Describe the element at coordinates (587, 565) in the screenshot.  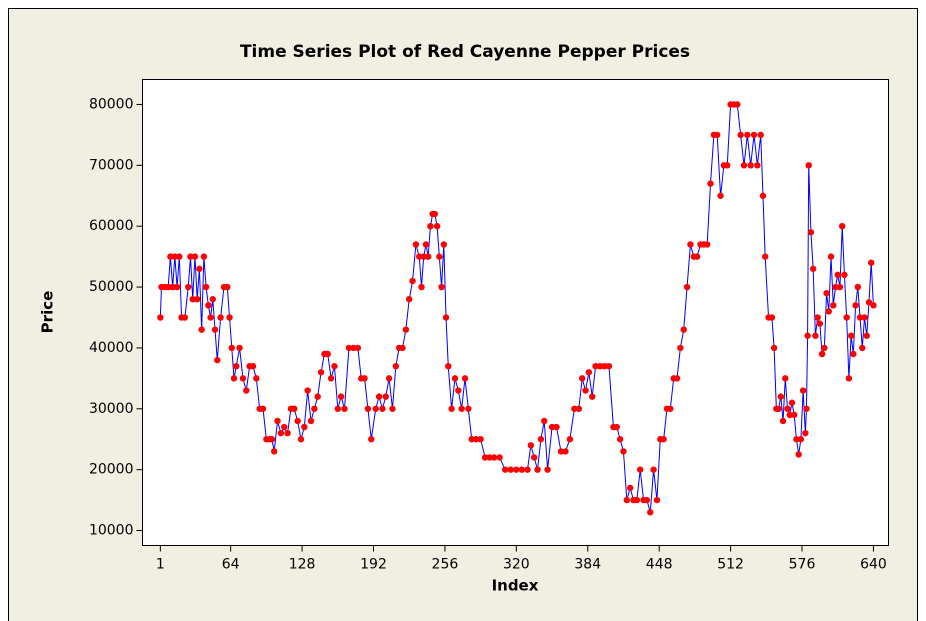
I see `x-tick-label: 384` at that location.